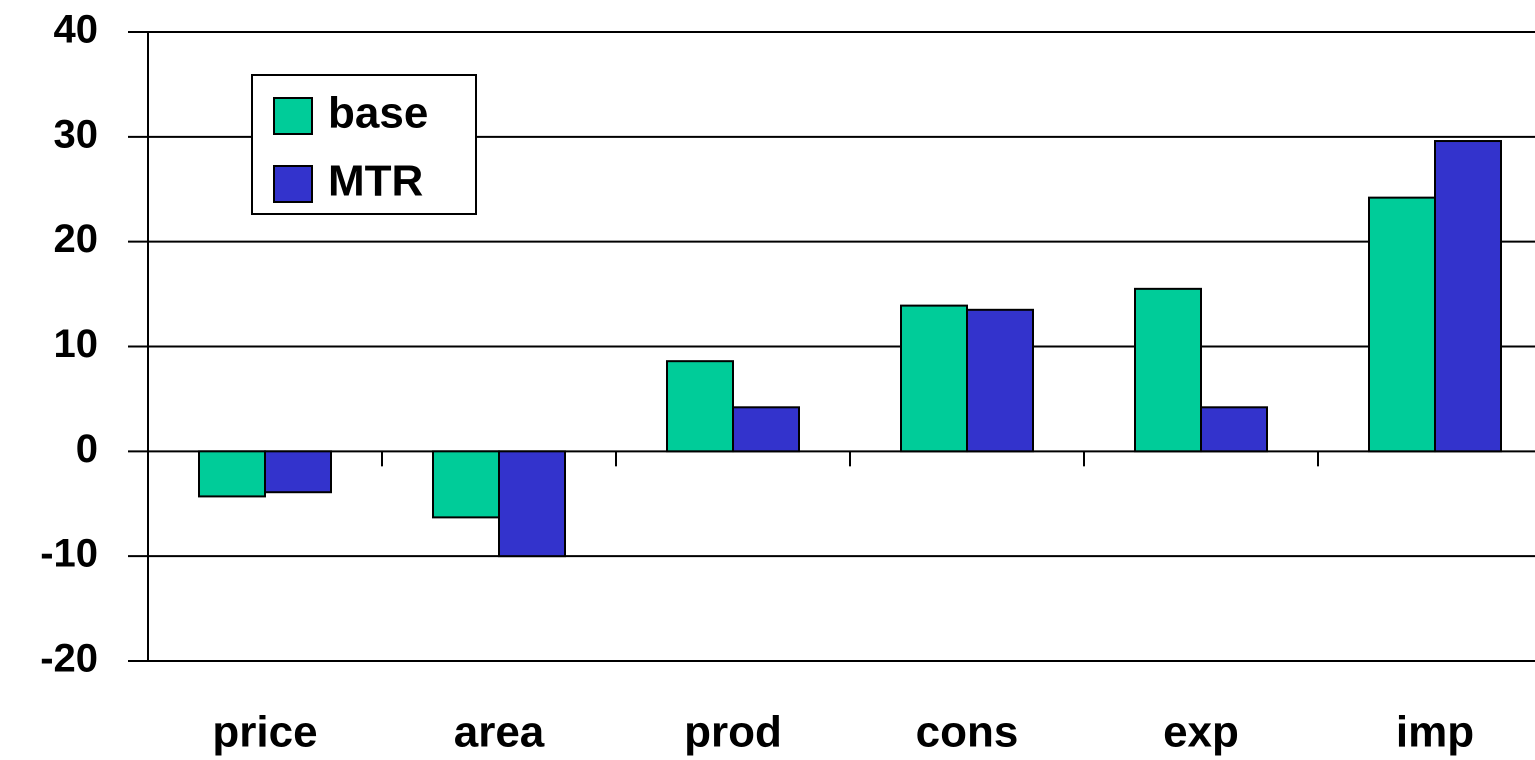  What do you see at coordinates (1435, 732) in the screenshot?
I see `x-tick-label: imp` at bounding box center [1435, 732].